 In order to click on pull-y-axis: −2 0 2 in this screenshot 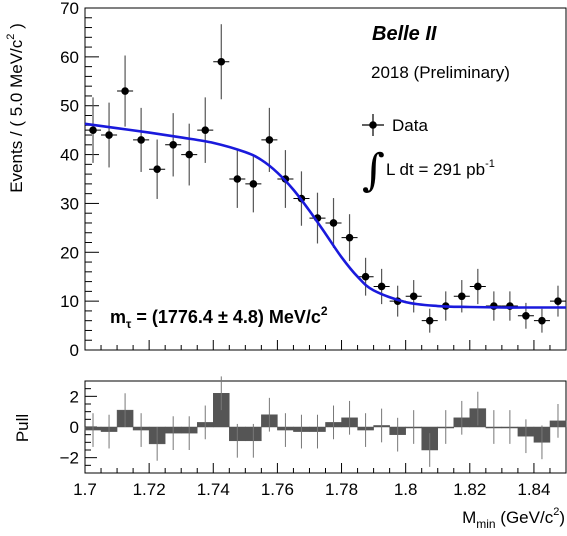, I will do `click(78, 427)`.